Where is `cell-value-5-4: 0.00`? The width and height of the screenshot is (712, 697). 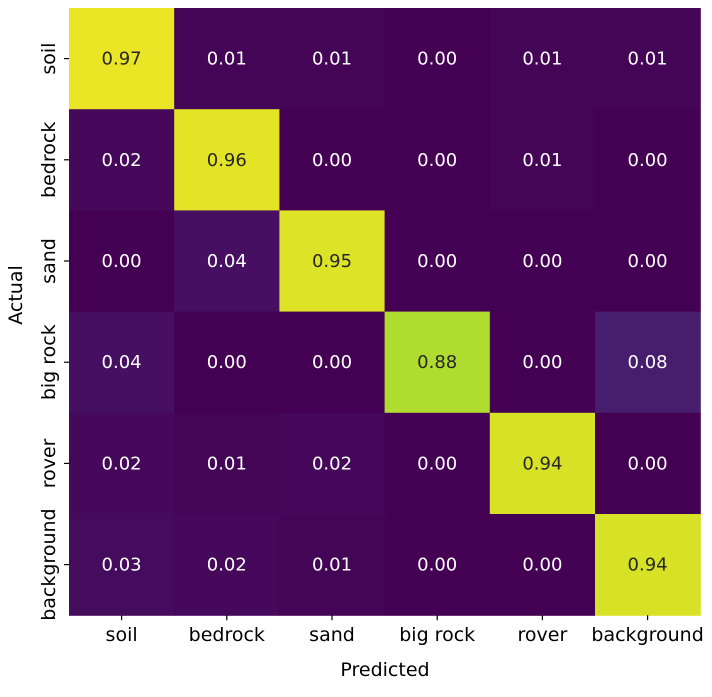 cell-value-5-4: 0.00 is located at coordinates (542, 565).